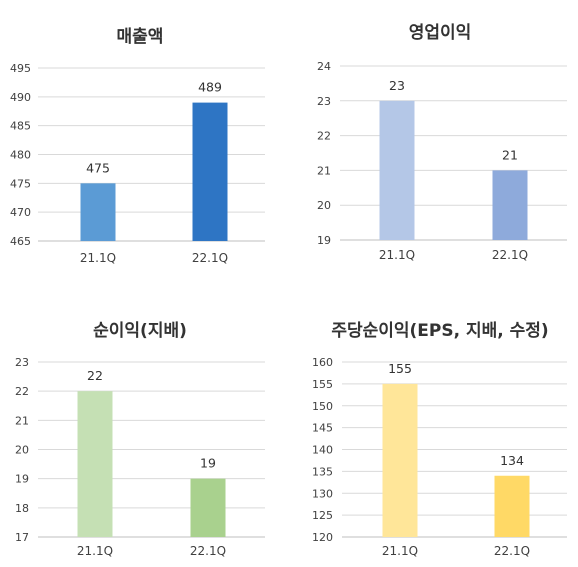 Image resolution: width=578 pixels, height=567 pixels. Describe the element at coordinates (95, 375) in the screenshot. I see `data-label: 22` at that location.